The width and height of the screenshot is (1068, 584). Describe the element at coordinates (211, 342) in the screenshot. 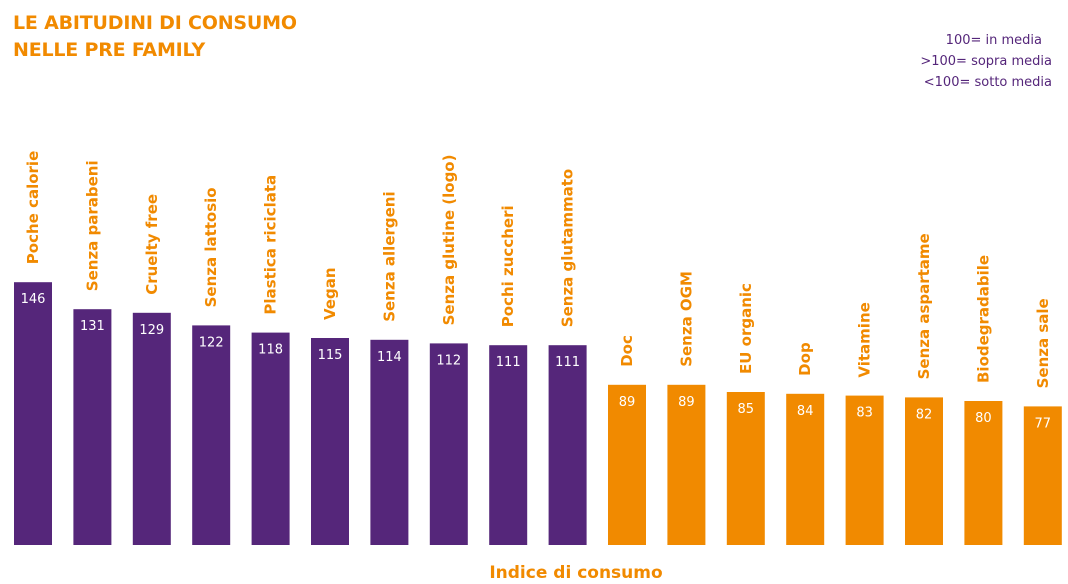

I see `bar-value-label: 122` at that location.